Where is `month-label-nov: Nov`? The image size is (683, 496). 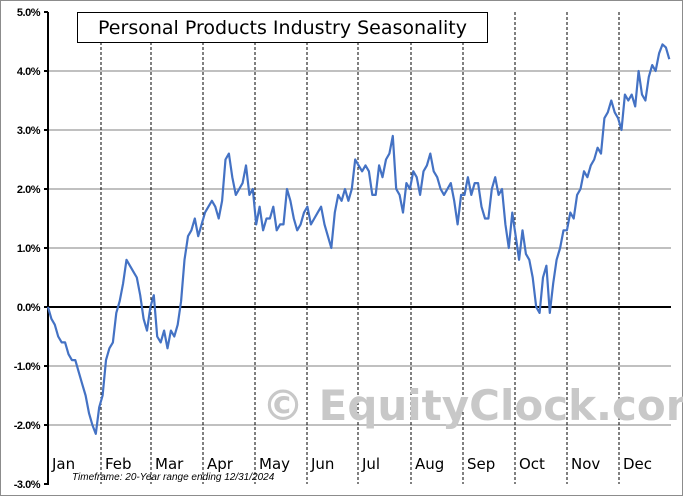
month-label-nov: Nov is located at coordinates (585, 464).